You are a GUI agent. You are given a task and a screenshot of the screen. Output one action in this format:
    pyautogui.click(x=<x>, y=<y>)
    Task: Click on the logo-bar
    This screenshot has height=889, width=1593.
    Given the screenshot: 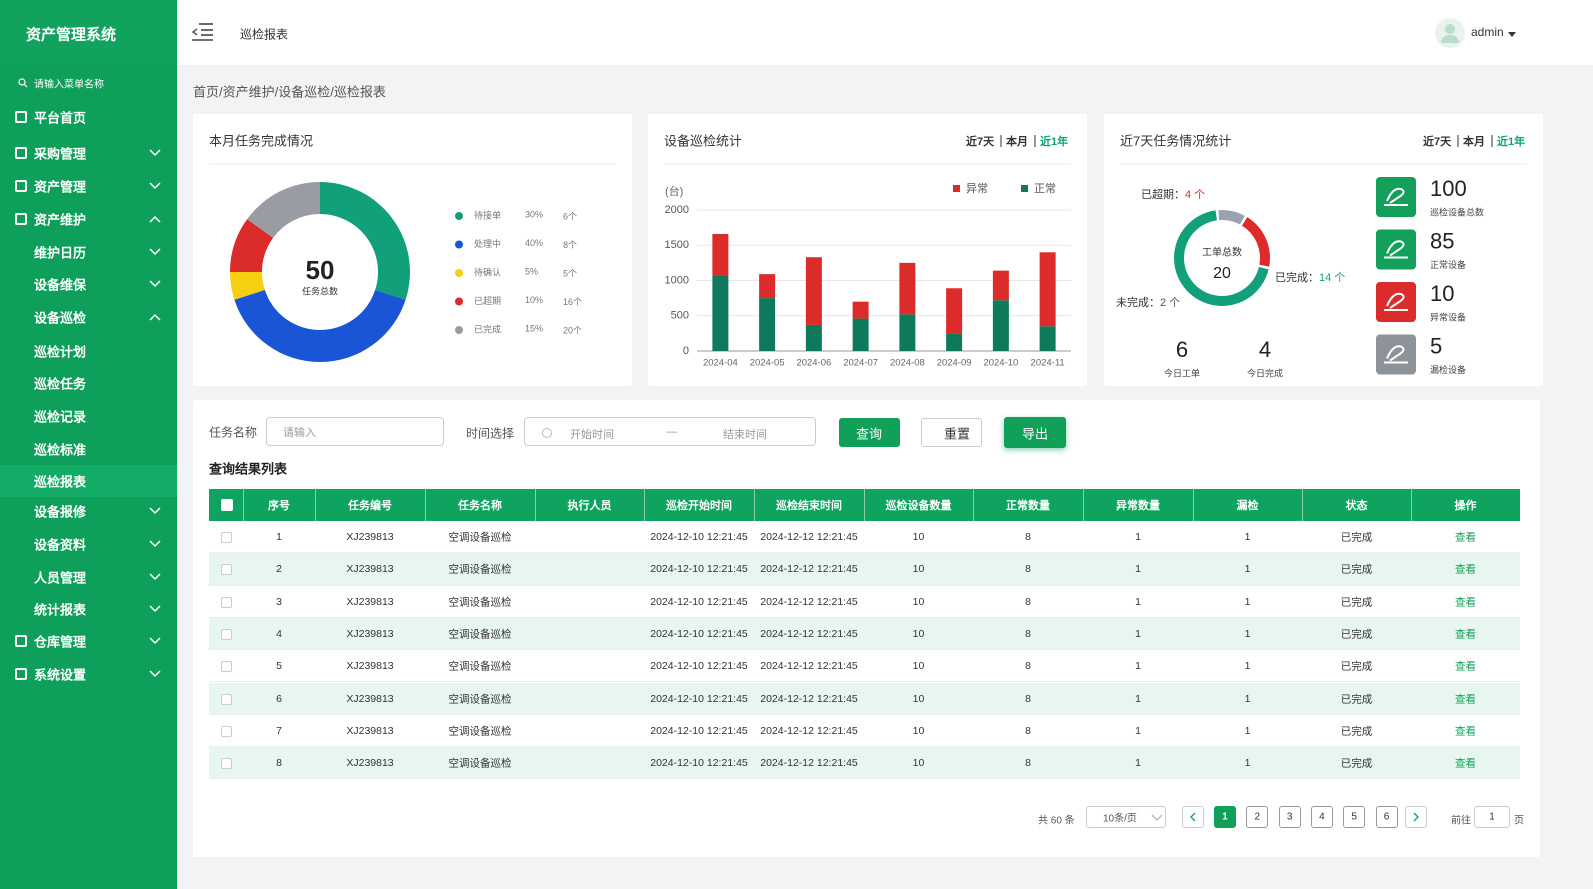 What is the action you would take?
    pyautogui.click(x=88, y=32)
    